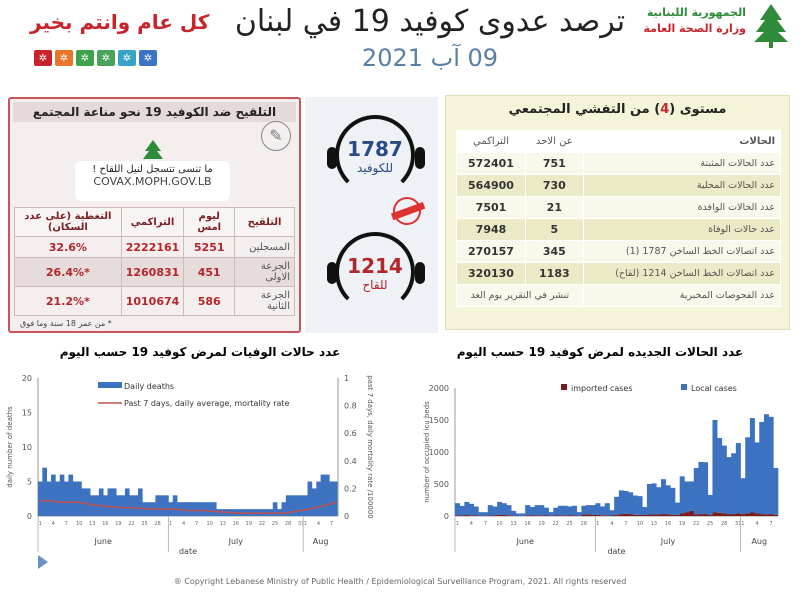 The image size is (800, 593). Describe the element at coordinates (332, 158) in the screenshot. I see `headset-icon` at that location.